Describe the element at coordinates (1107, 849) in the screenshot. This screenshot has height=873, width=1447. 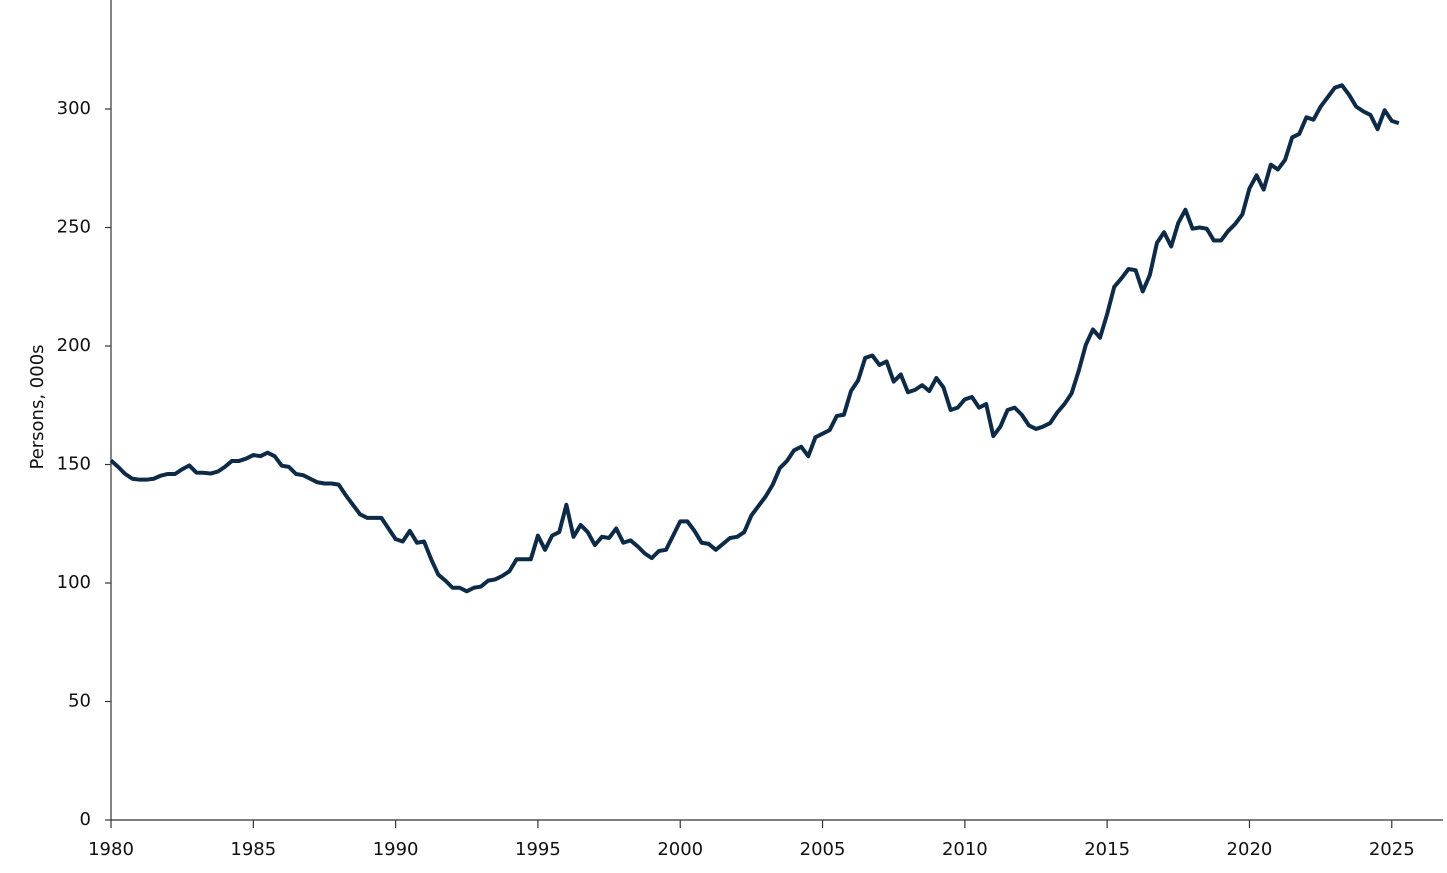
I see `x-tick-label: 2015` at that location.